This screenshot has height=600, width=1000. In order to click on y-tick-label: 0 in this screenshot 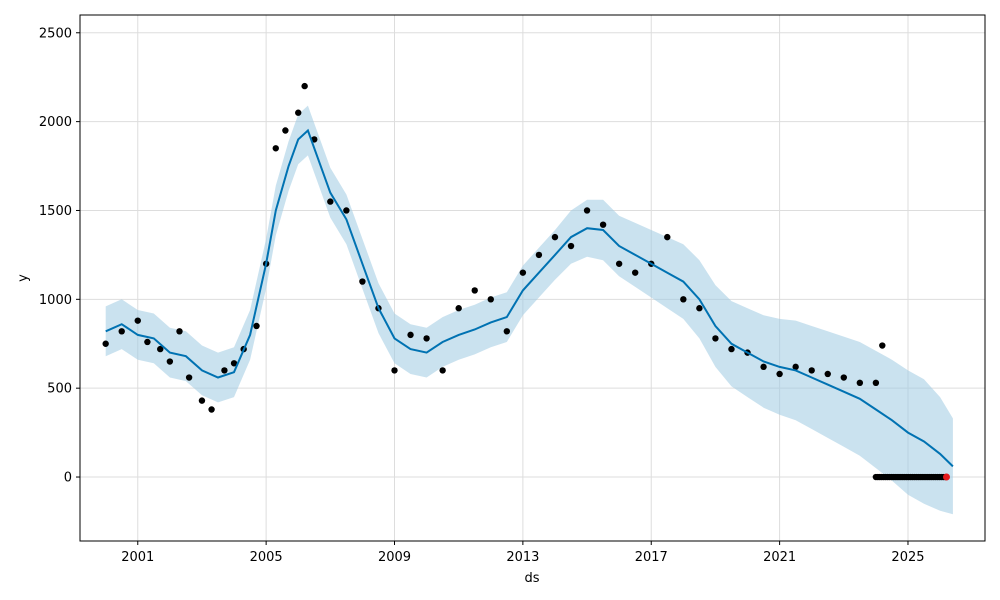, I will do `click(68, 478)`.